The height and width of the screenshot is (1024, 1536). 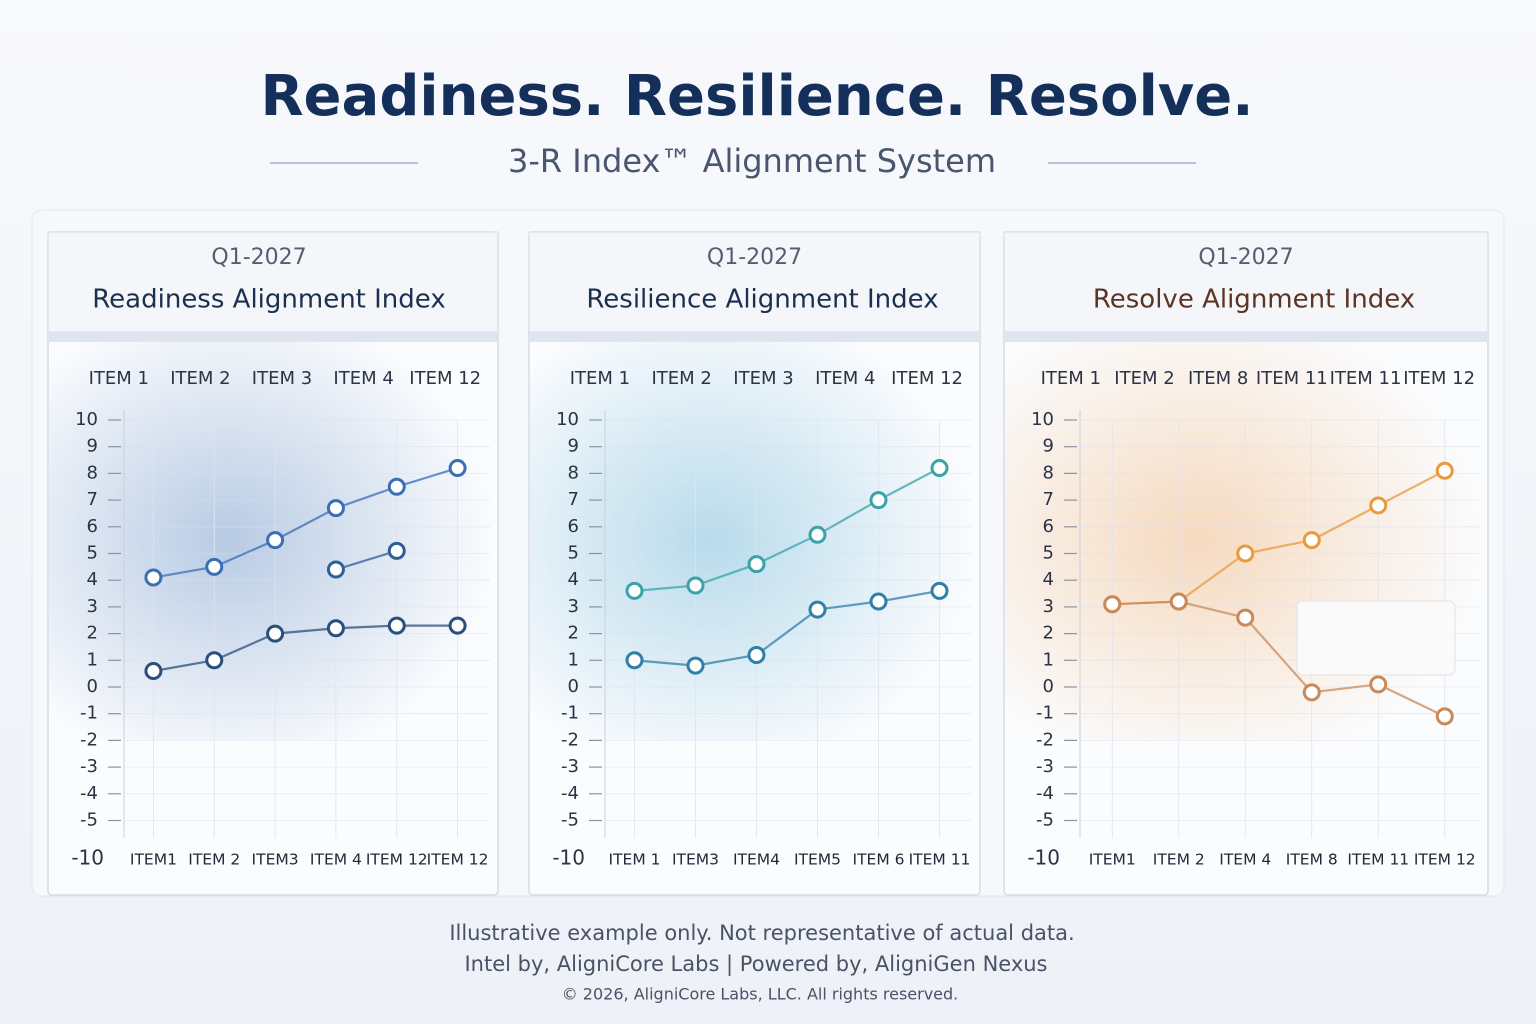 I want to click on y-tick-label: -5, so click(x=1045, y=820).